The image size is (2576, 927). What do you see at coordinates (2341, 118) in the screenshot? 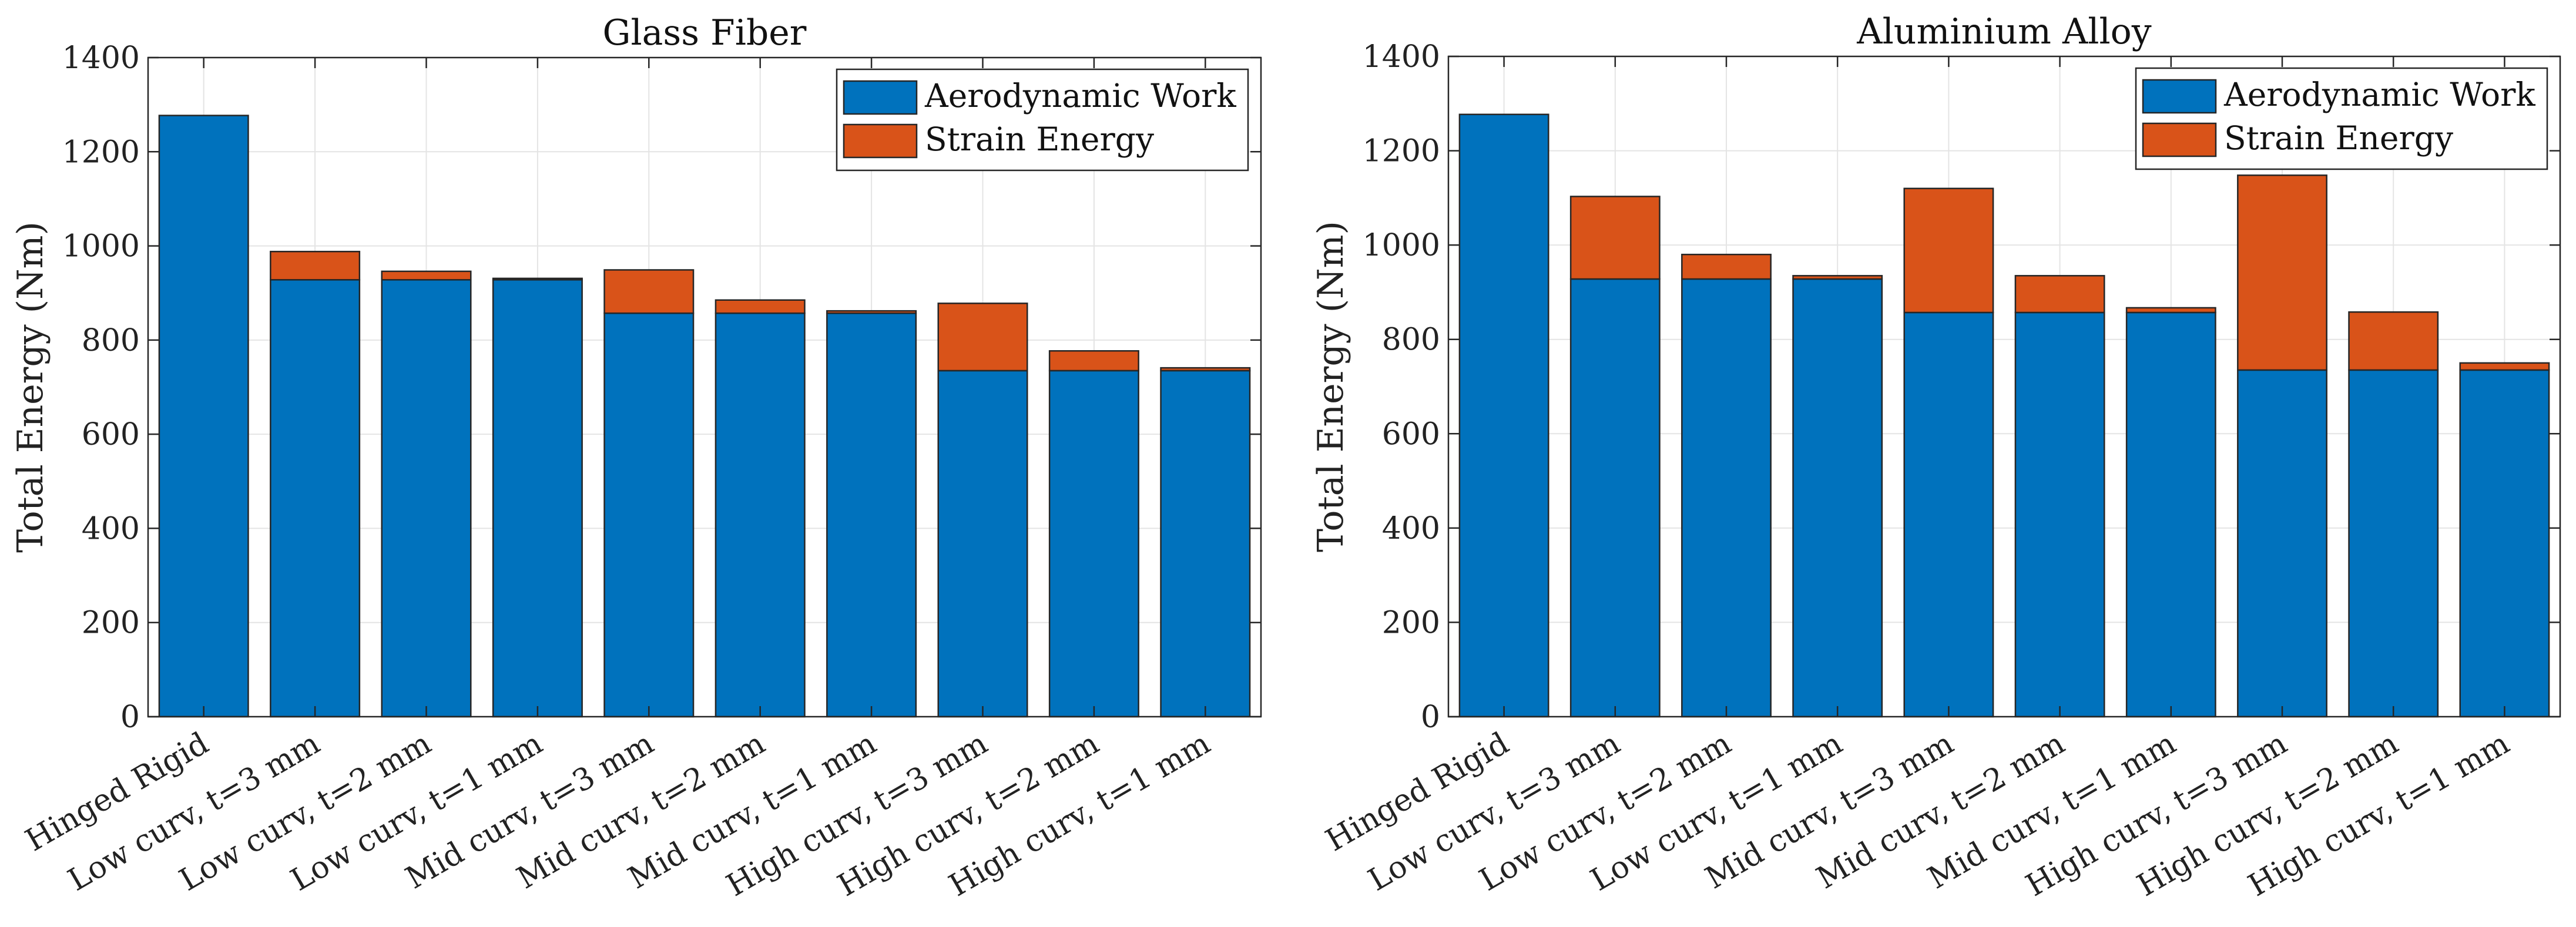
I see `chart-2-legend: Aerodynamic Work Strain Energy` at bounding box center [2341, 118].